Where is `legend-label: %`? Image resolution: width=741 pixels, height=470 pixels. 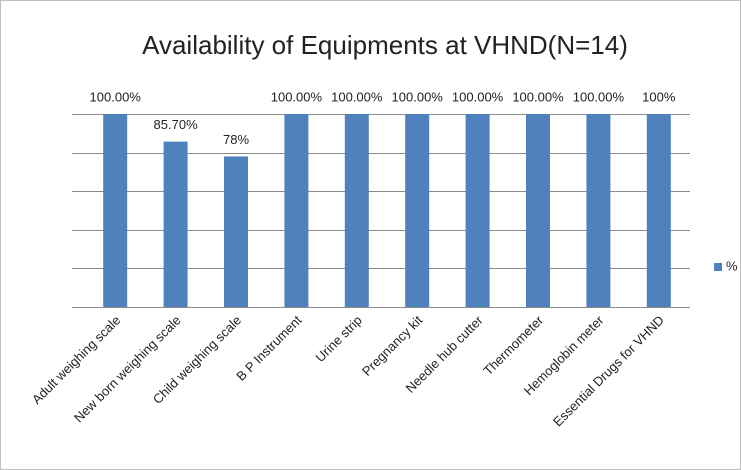 legend-label: % is located at coordinates (732, 265).